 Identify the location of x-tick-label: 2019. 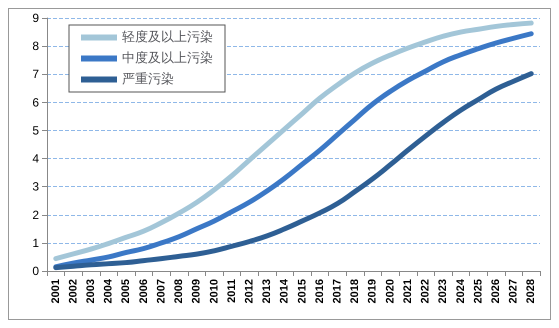
(372, 291).